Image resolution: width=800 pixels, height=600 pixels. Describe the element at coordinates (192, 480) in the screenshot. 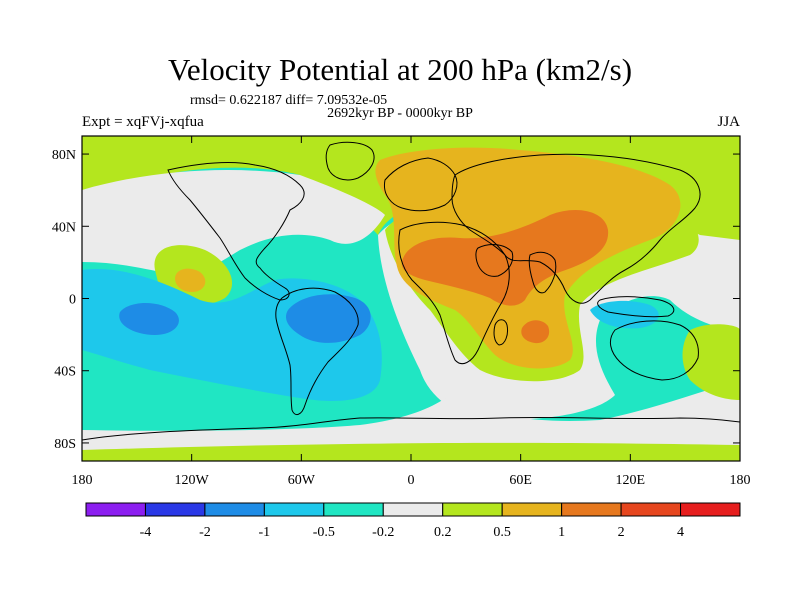

I see `lon-tick-label: 120W` at that location.